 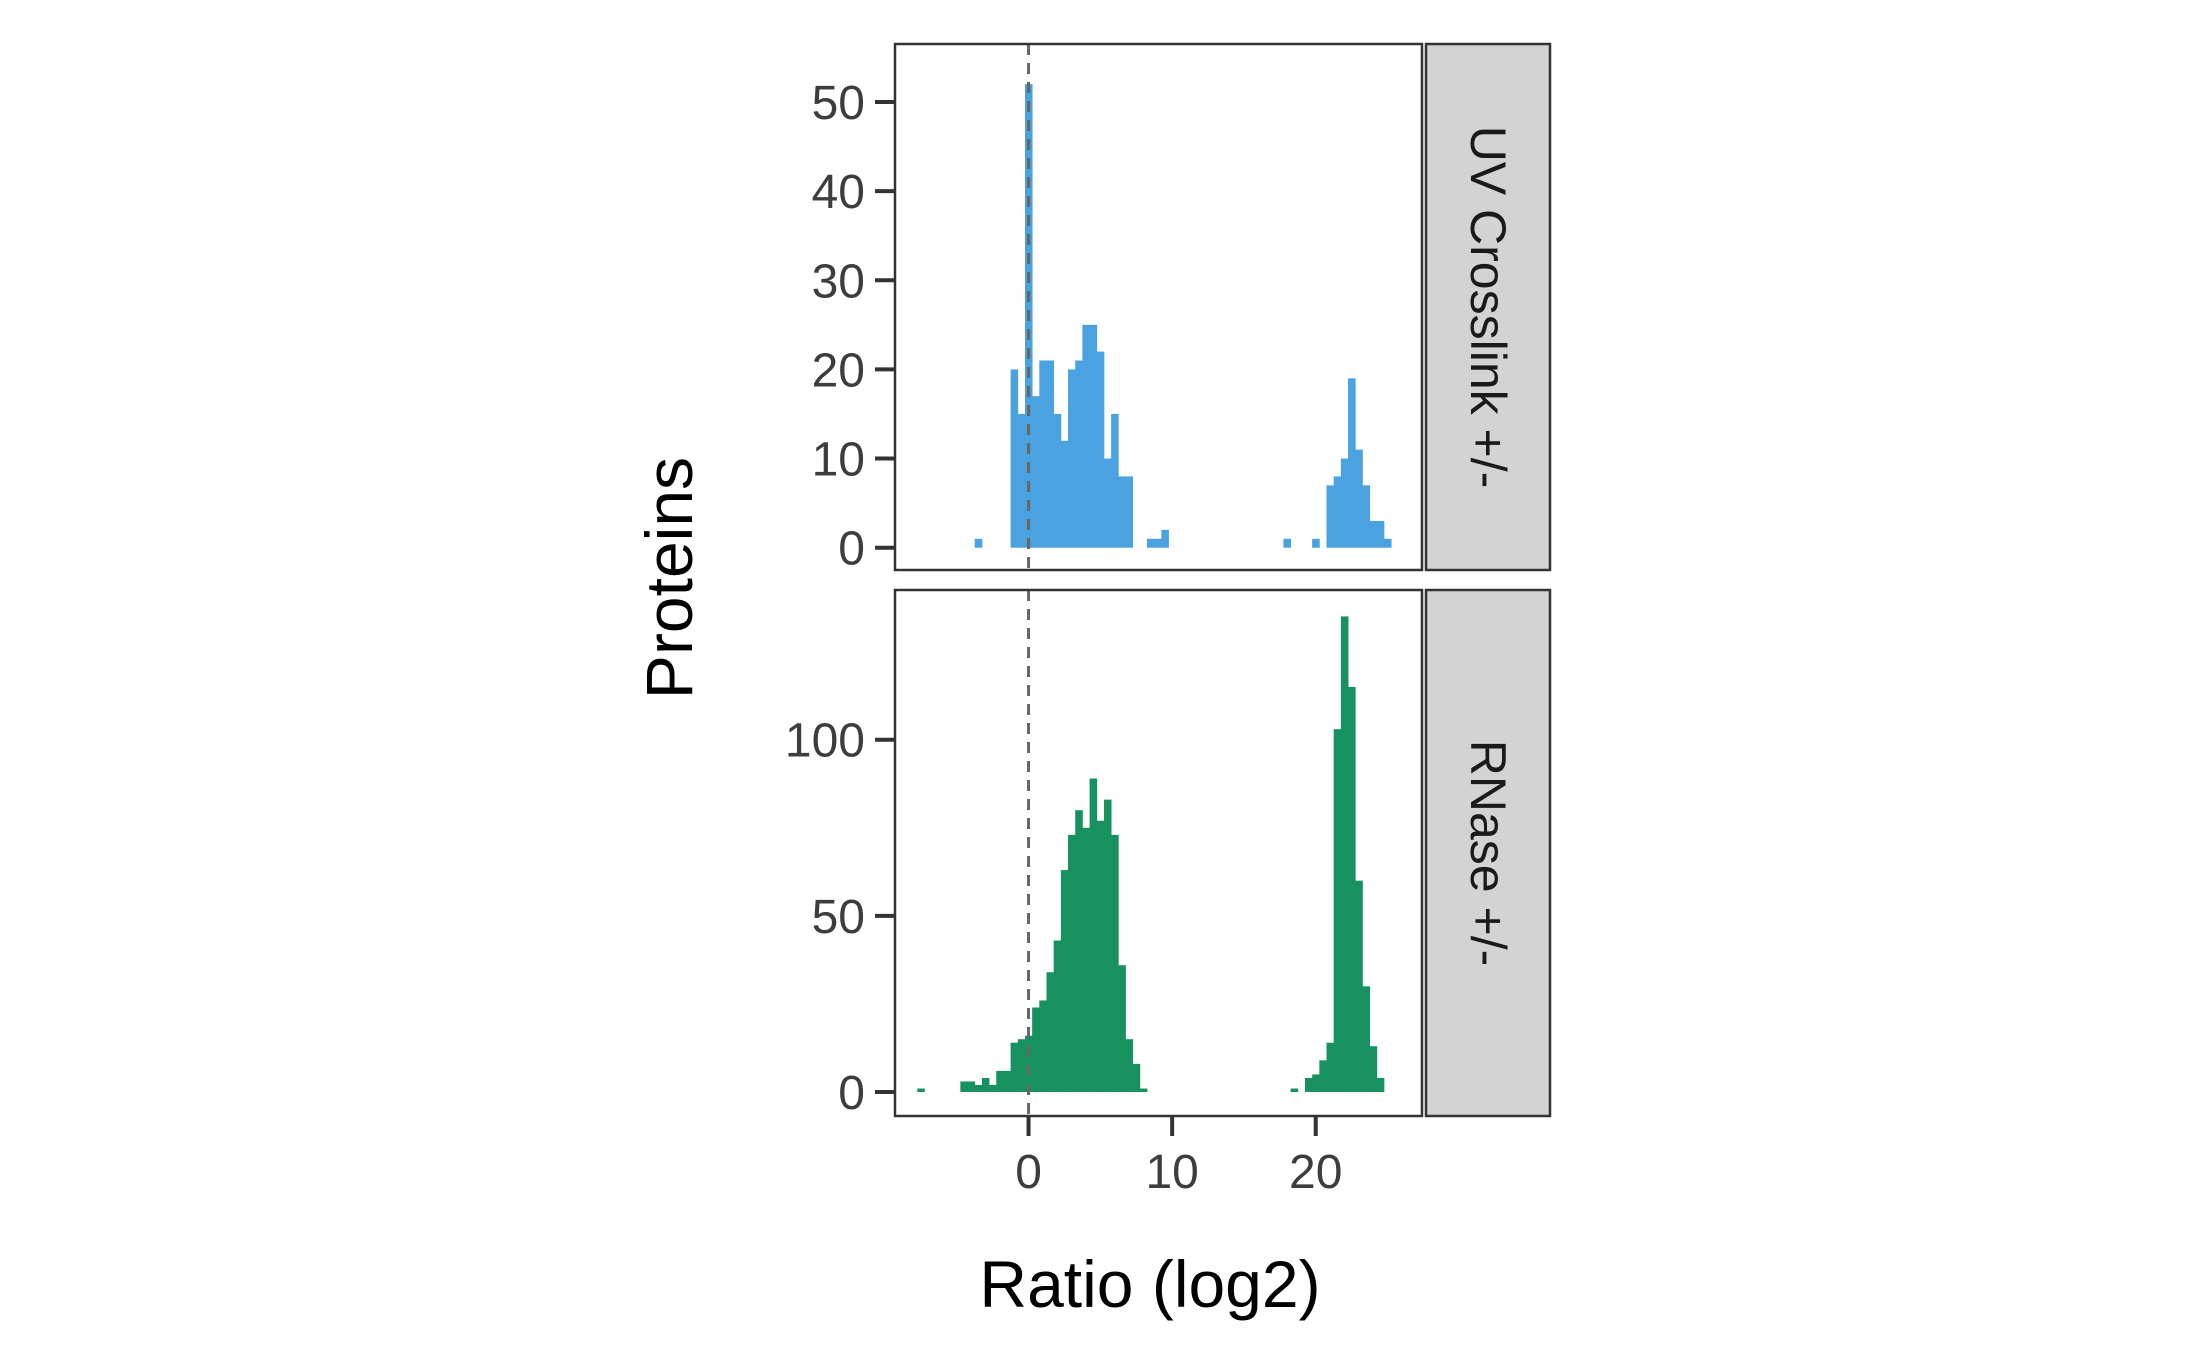 I want to click on x-tick-label: 20, so click(x=1315, y=1172).